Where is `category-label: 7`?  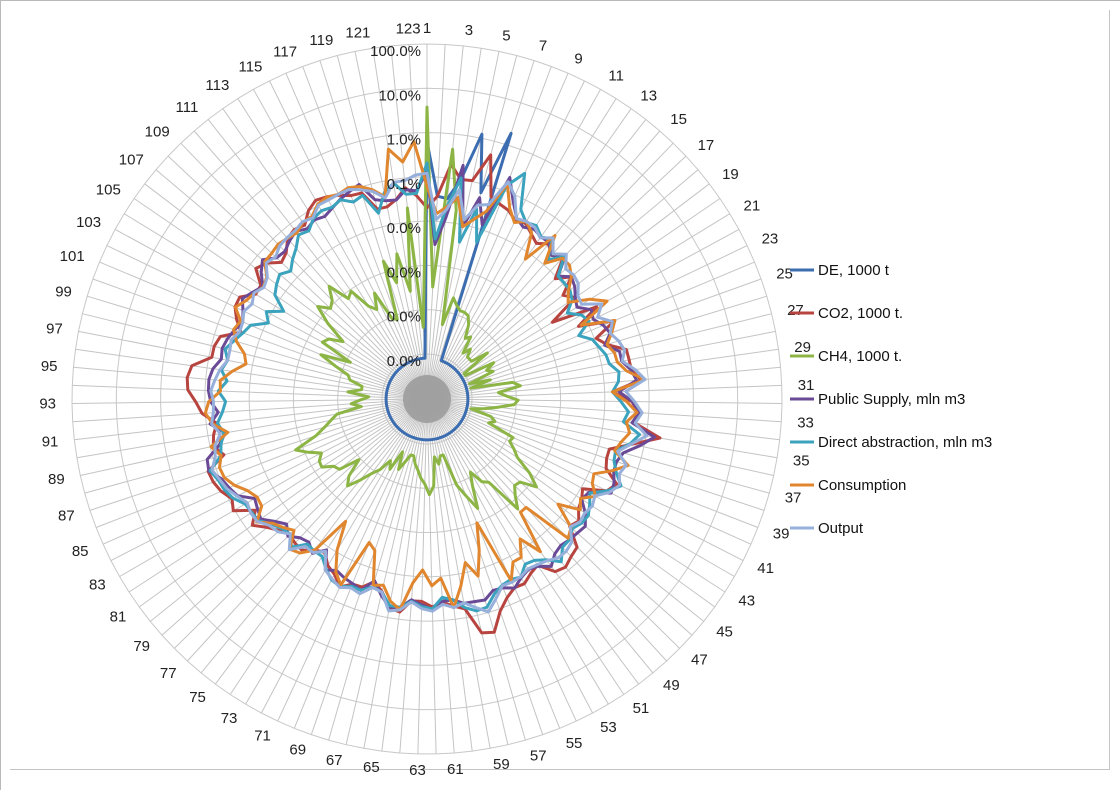
category-label: 7 is located at coordinates (543, 45).